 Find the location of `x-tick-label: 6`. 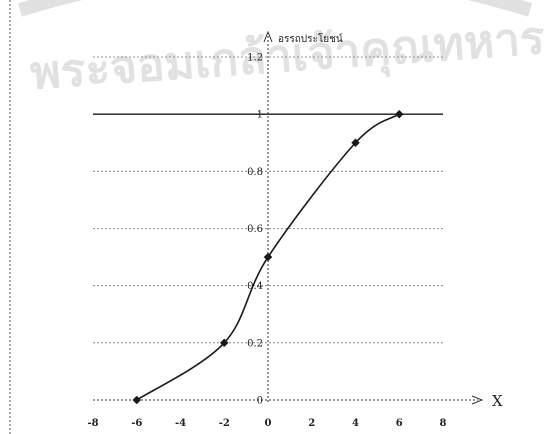

x-tick-label: 6 is located at coordinates (399, 423).